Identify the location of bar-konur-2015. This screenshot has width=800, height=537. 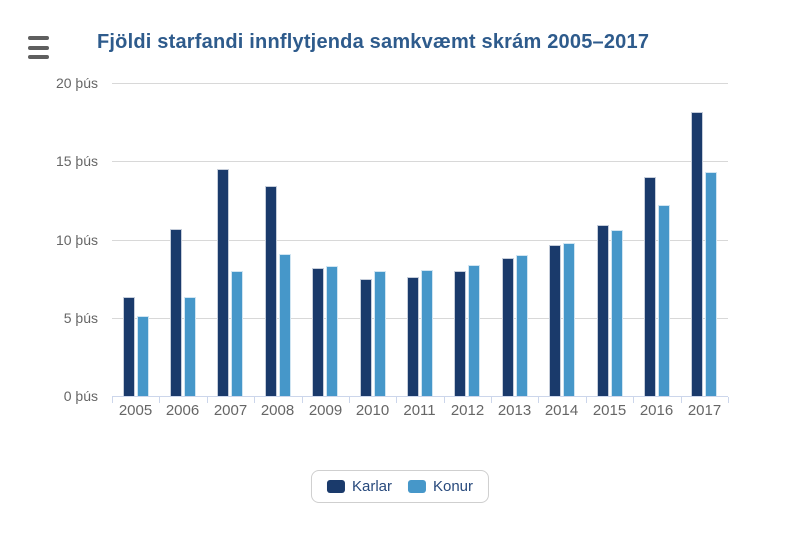
(617, 313).